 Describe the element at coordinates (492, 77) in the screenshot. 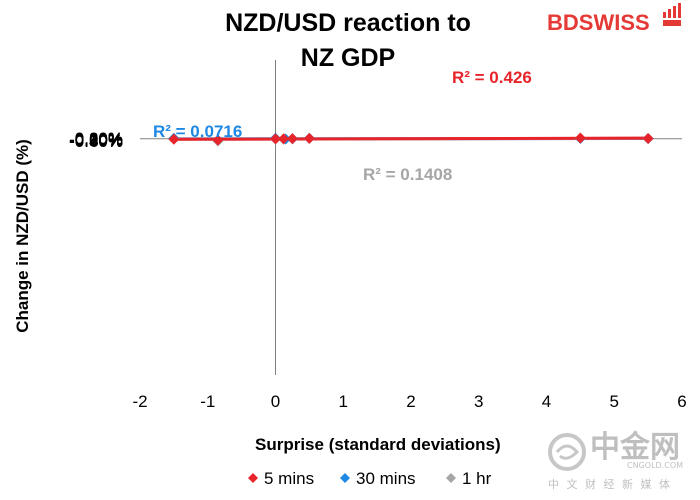

I see `r2-label-5-mins: R² = 0.426` at that location.